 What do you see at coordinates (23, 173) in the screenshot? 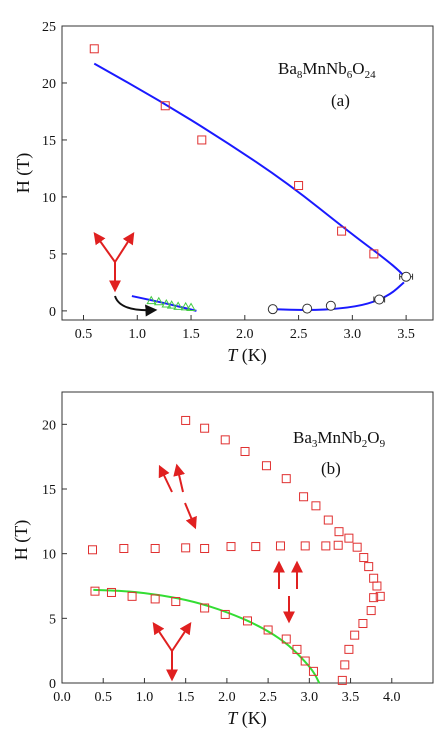
I see `ylabel-a: H (T)` at bounding box center [23, 173].